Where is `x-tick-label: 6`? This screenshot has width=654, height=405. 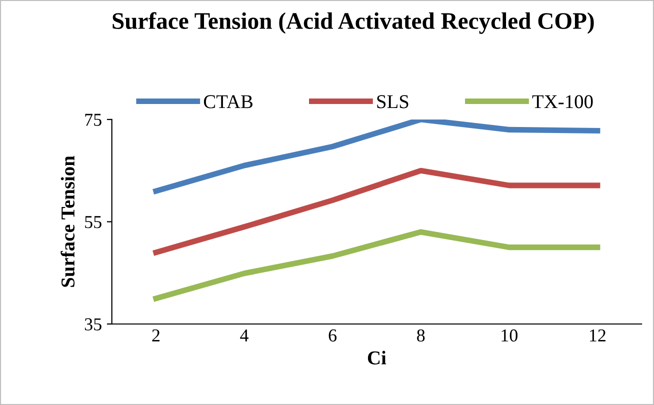 x-tick-label: 6 is located at coordinates (332, 335).